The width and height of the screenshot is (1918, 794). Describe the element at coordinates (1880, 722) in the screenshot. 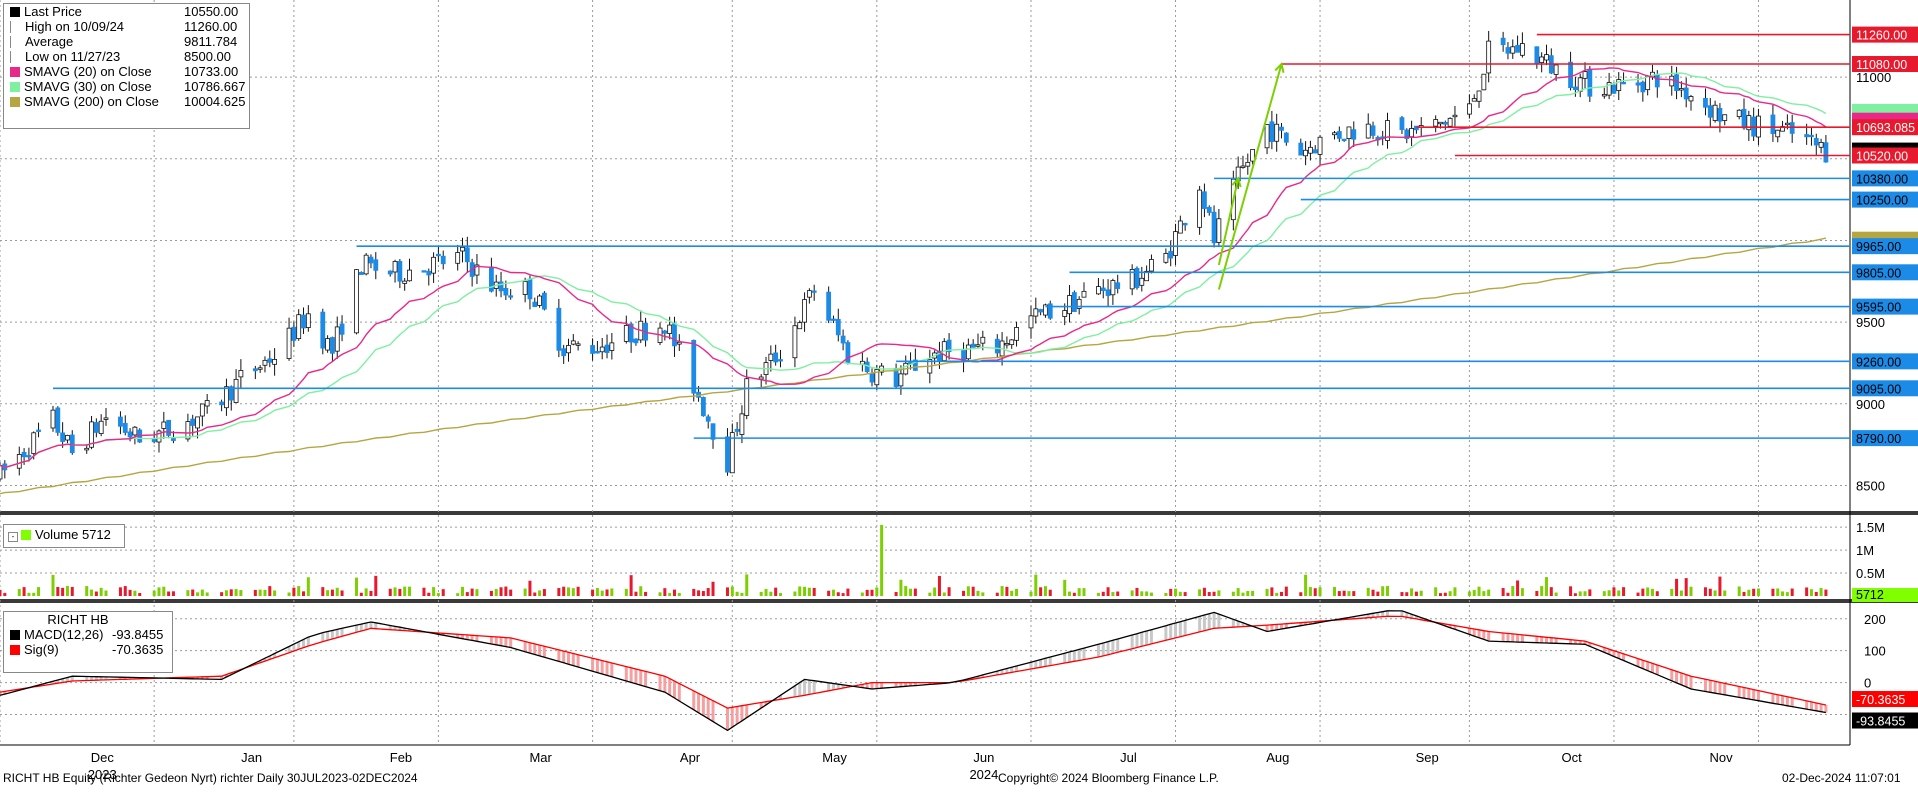

I see `macd-tag-label: -93.8455` at that location.